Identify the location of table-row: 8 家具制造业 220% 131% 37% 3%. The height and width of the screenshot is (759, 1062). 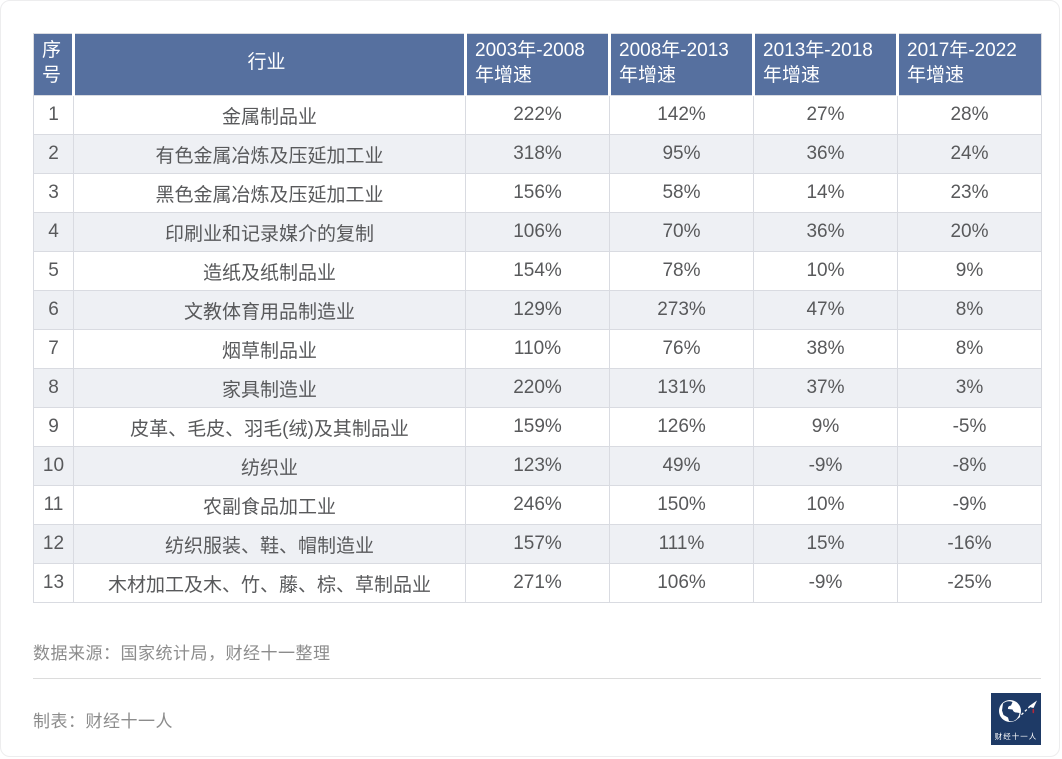
(537, 388).